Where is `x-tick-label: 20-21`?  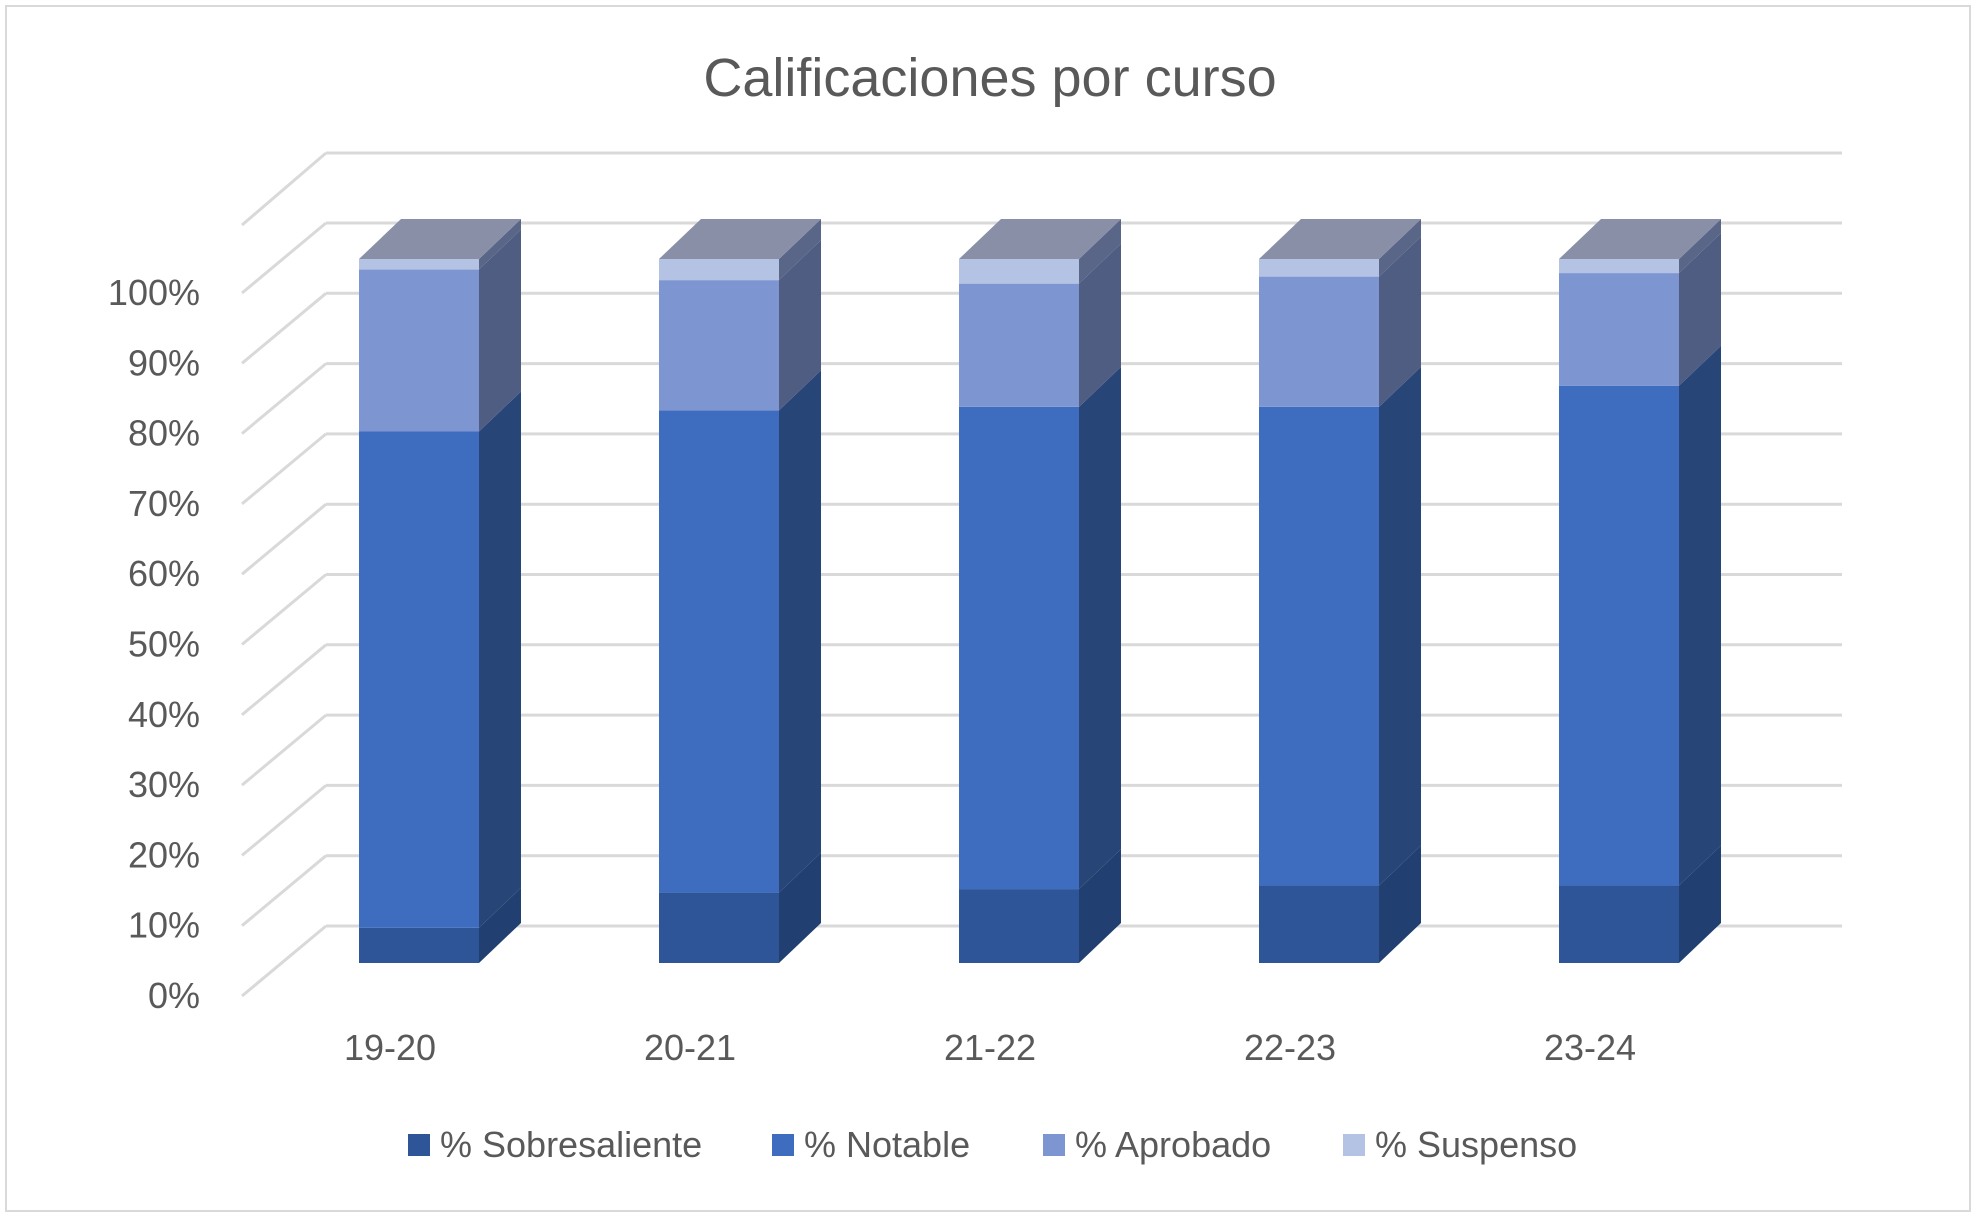
x-tick-label: 20-21 is located at coordinates (690, 1047).